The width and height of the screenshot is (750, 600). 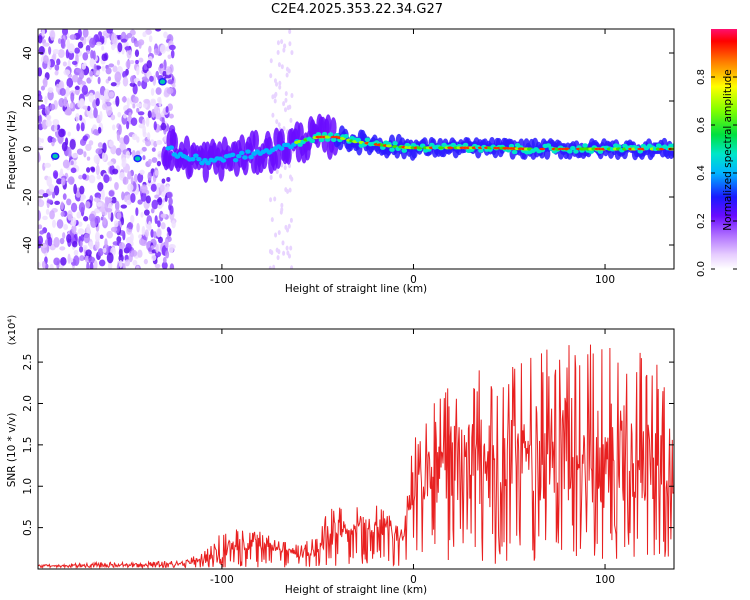 I want to click on snr-y-tick-label: 0.5, so click(x=28, y=527).